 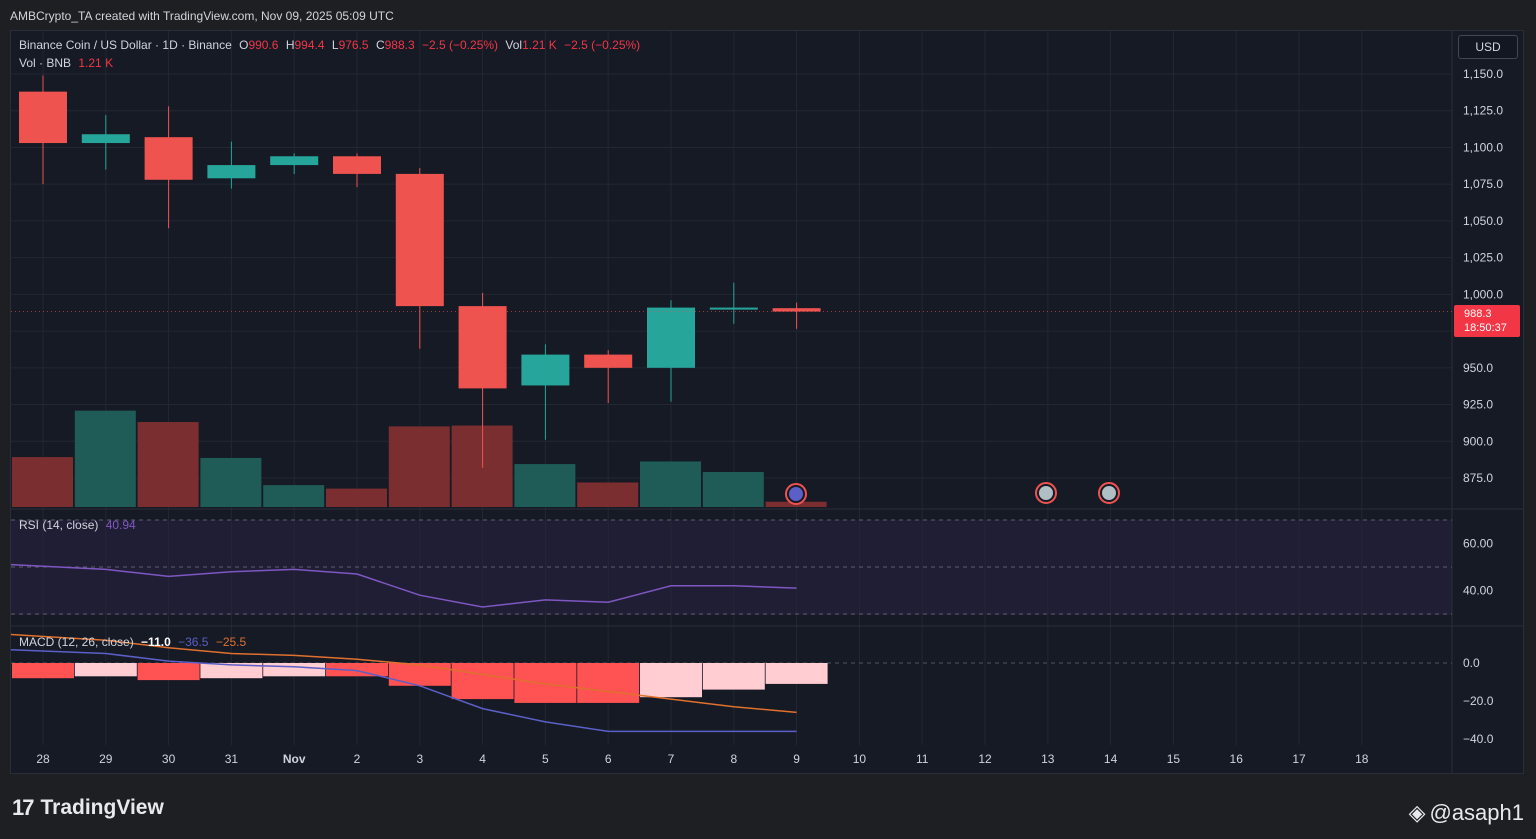 What do you see at coordinates (1483, 74) in the screenshot?
I see `price-axis-tick: 1,150.0` at bounding box center [1483, 74].